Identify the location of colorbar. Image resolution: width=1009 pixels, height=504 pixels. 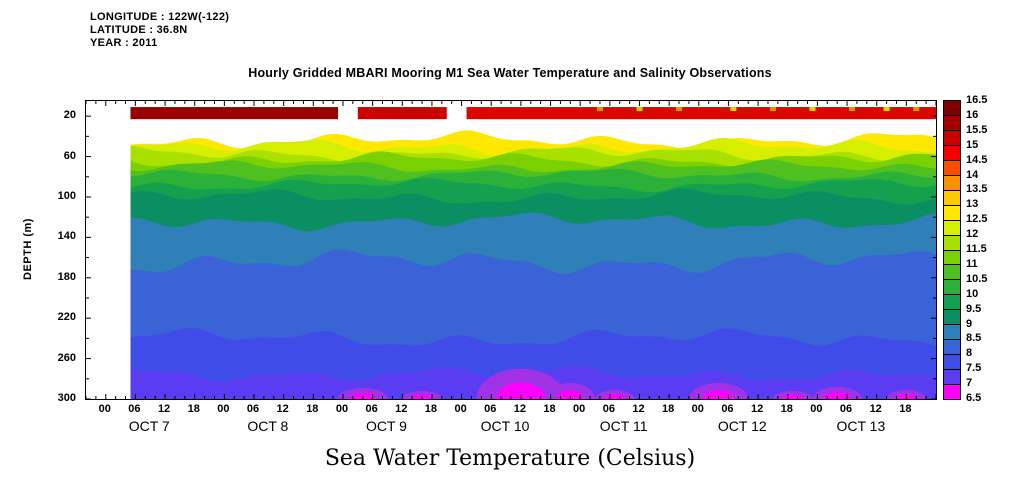
(952, 250).